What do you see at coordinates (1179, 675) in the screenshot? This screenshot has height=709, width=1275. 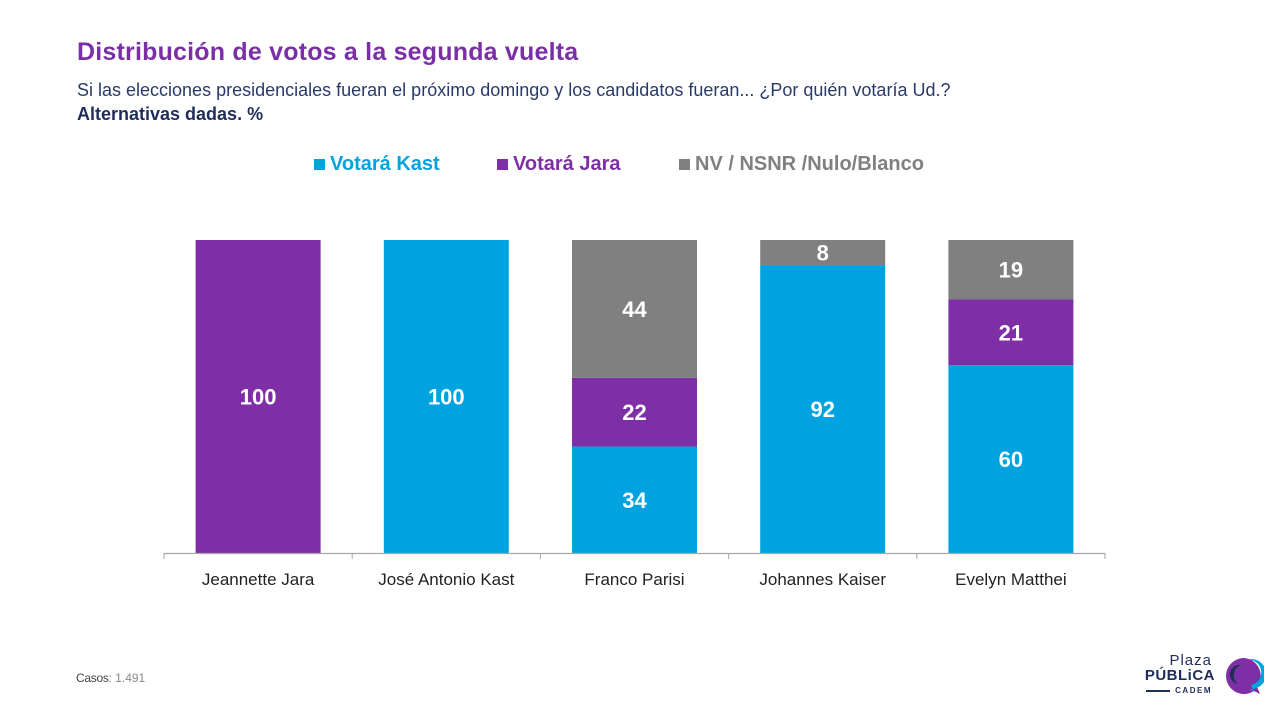 I see `logo-text-publica: PÚBLiCA` at bounding box center [1179, 675].